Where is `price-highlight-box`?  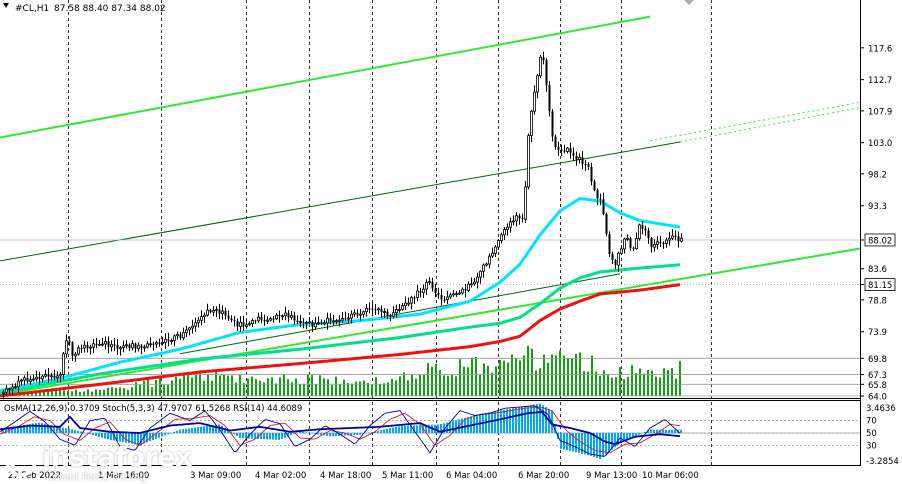
price-highlight-box is located at coordinates (880, 284).